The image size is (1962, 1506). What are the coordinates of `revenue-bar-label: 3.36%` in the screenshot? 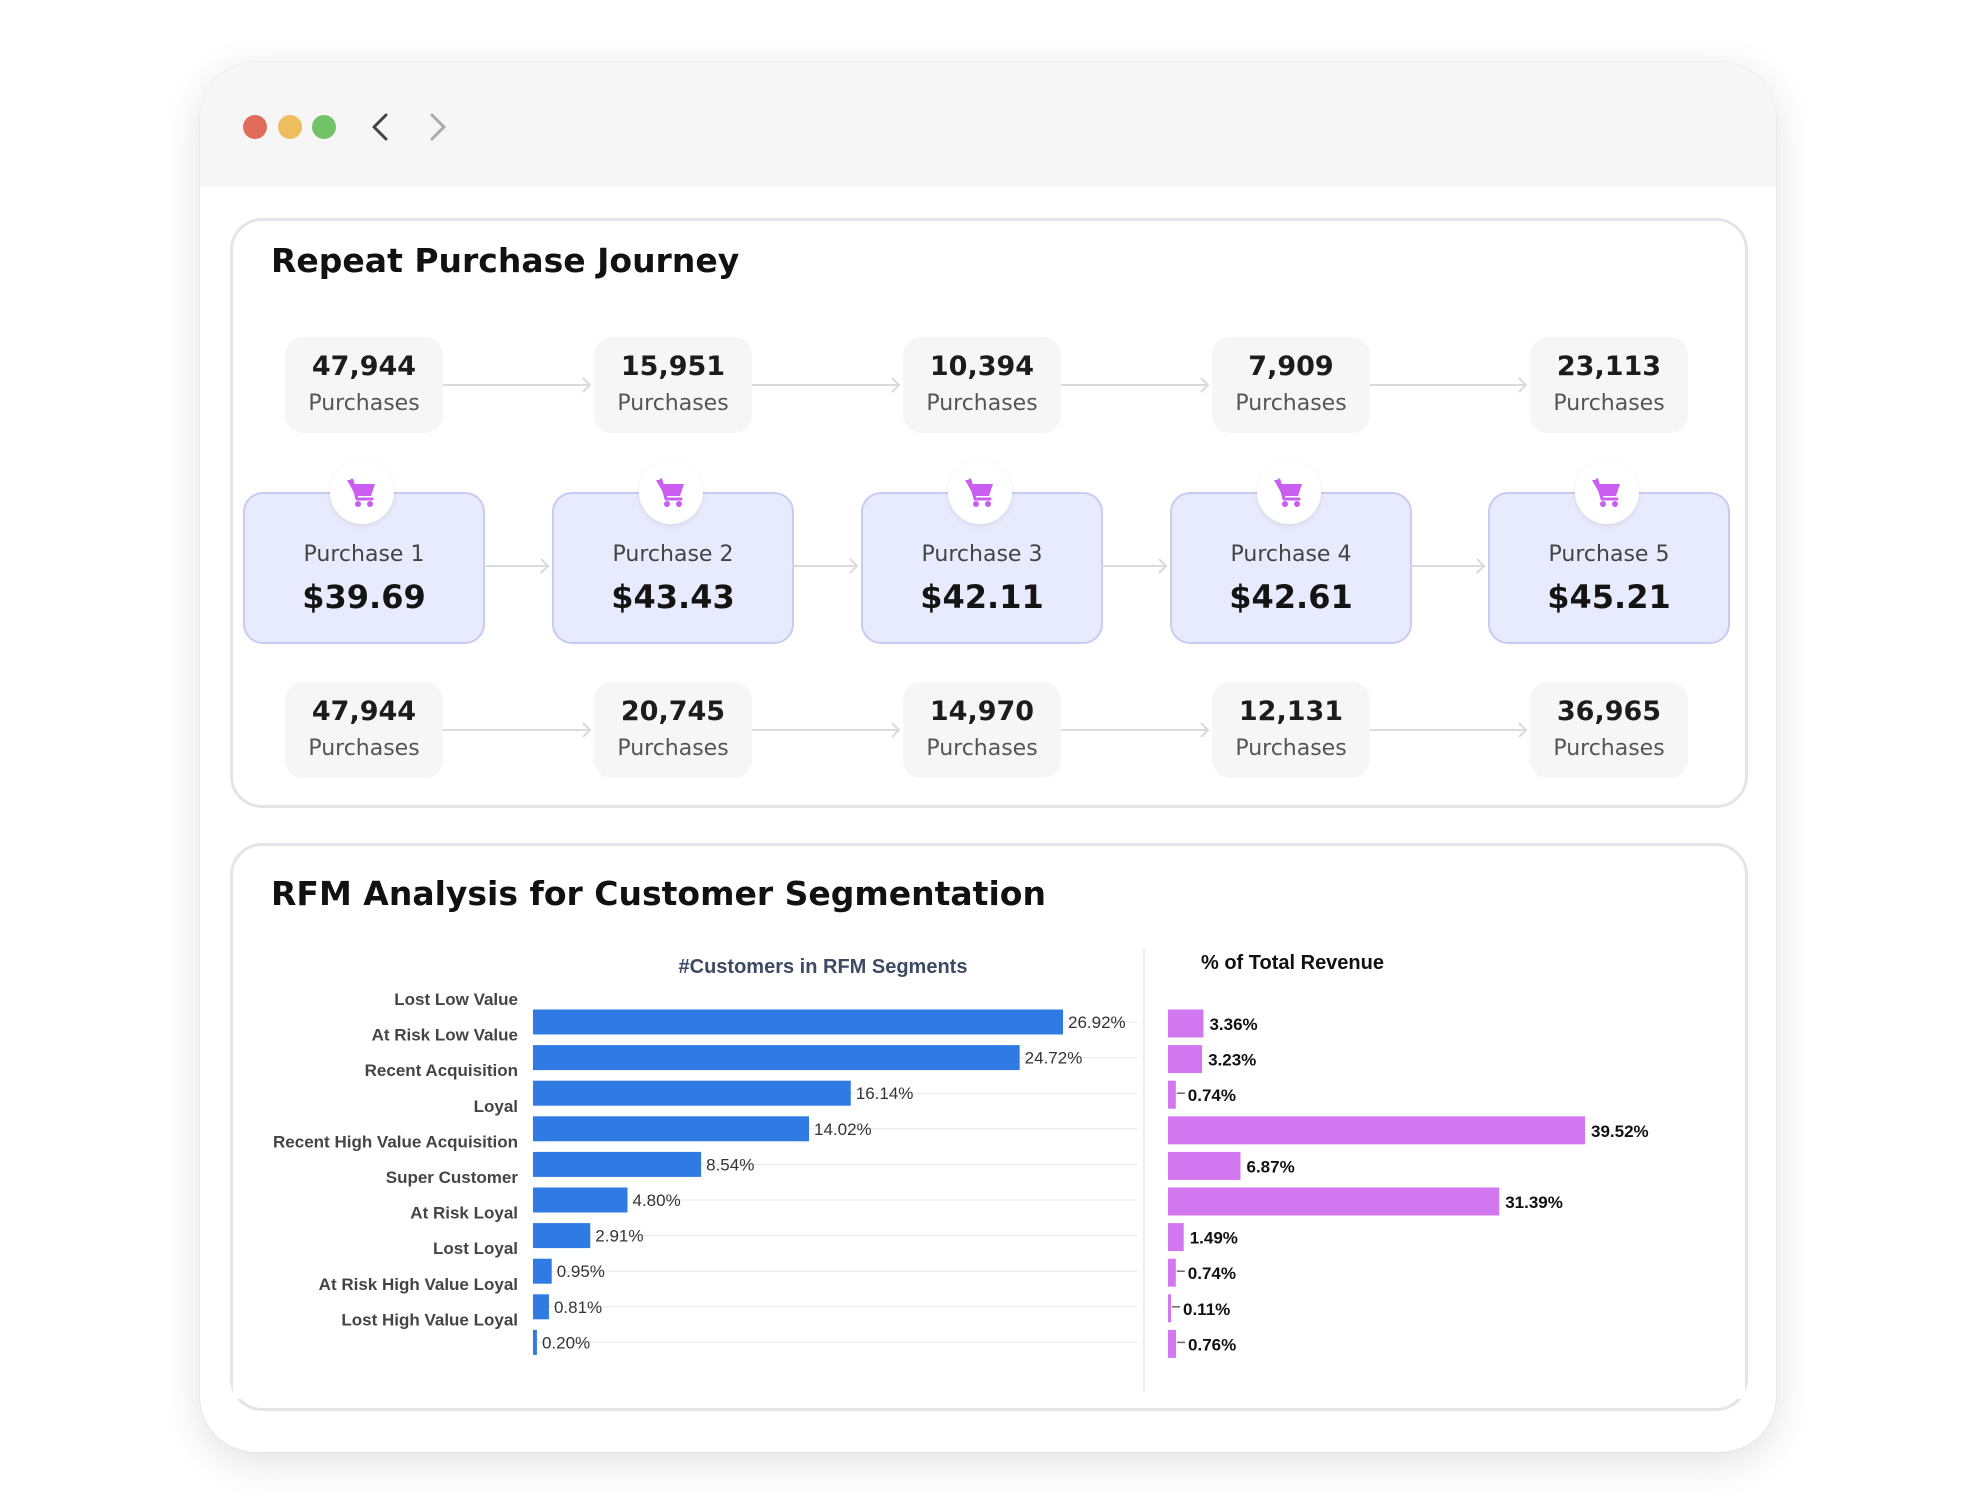 It's located at (1233, 1024).